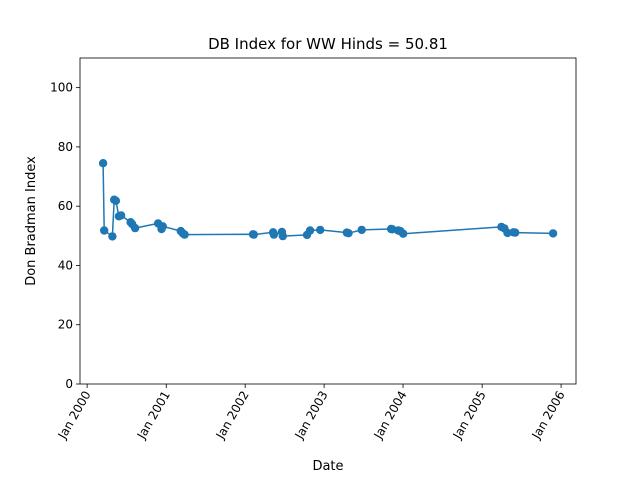 The image size is (640, 480). I want to click on x-tick-label: Jan 2000, so click(74, 416).